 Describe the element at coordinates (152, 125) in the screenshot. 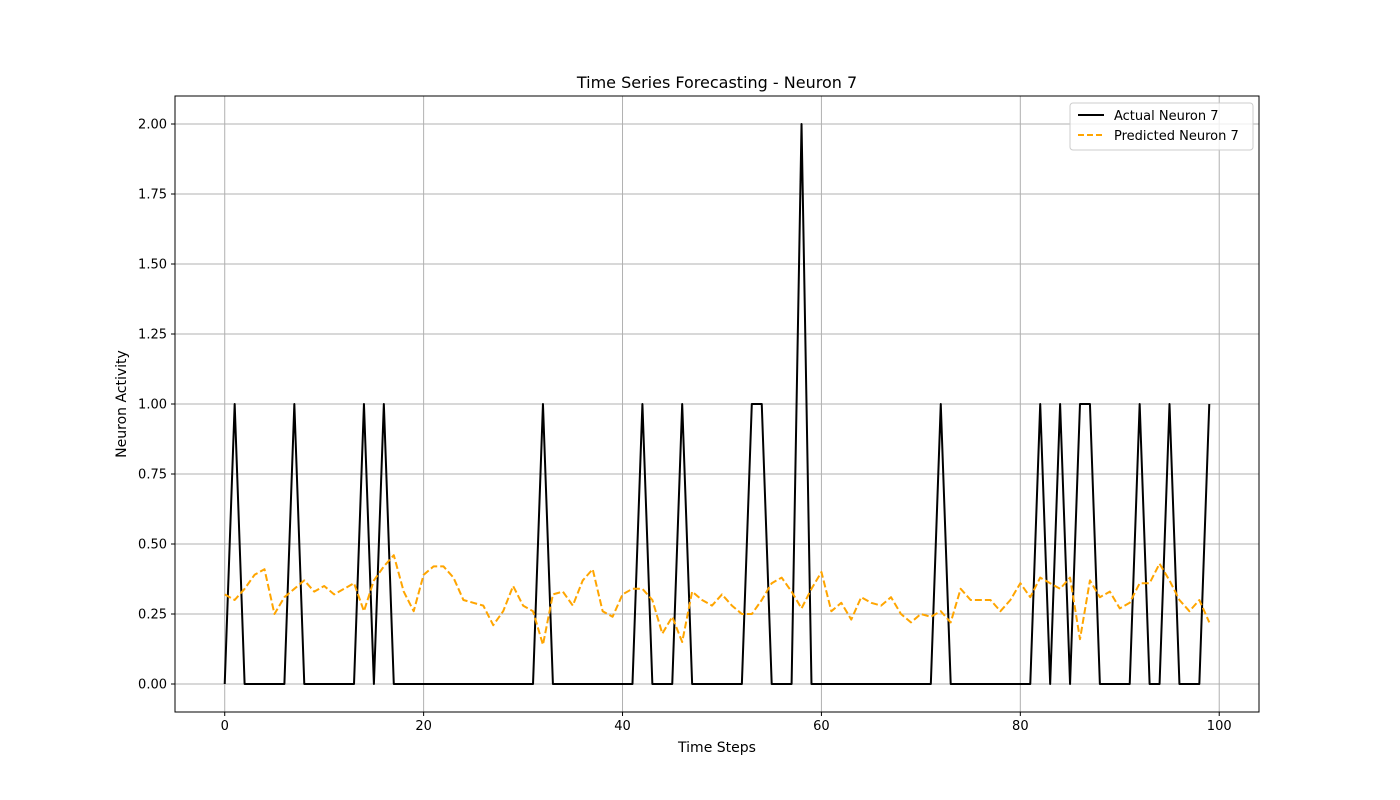

I see `y-tick-label: 2.00` at that location.